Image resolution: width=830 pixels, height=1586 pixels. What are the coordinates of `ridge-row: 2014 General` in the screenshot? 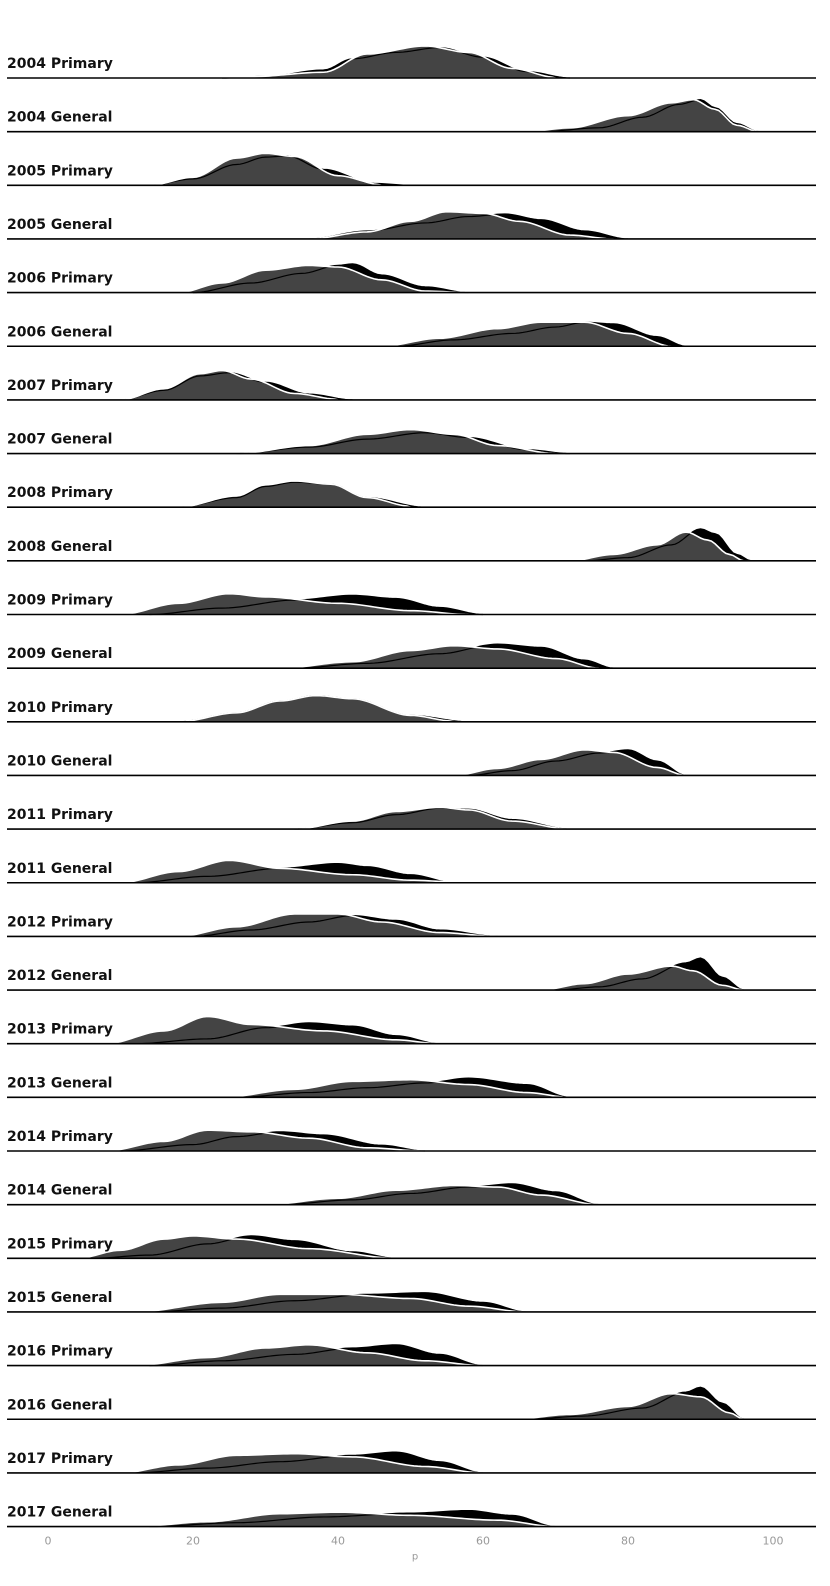 It's located at (411, 1194).